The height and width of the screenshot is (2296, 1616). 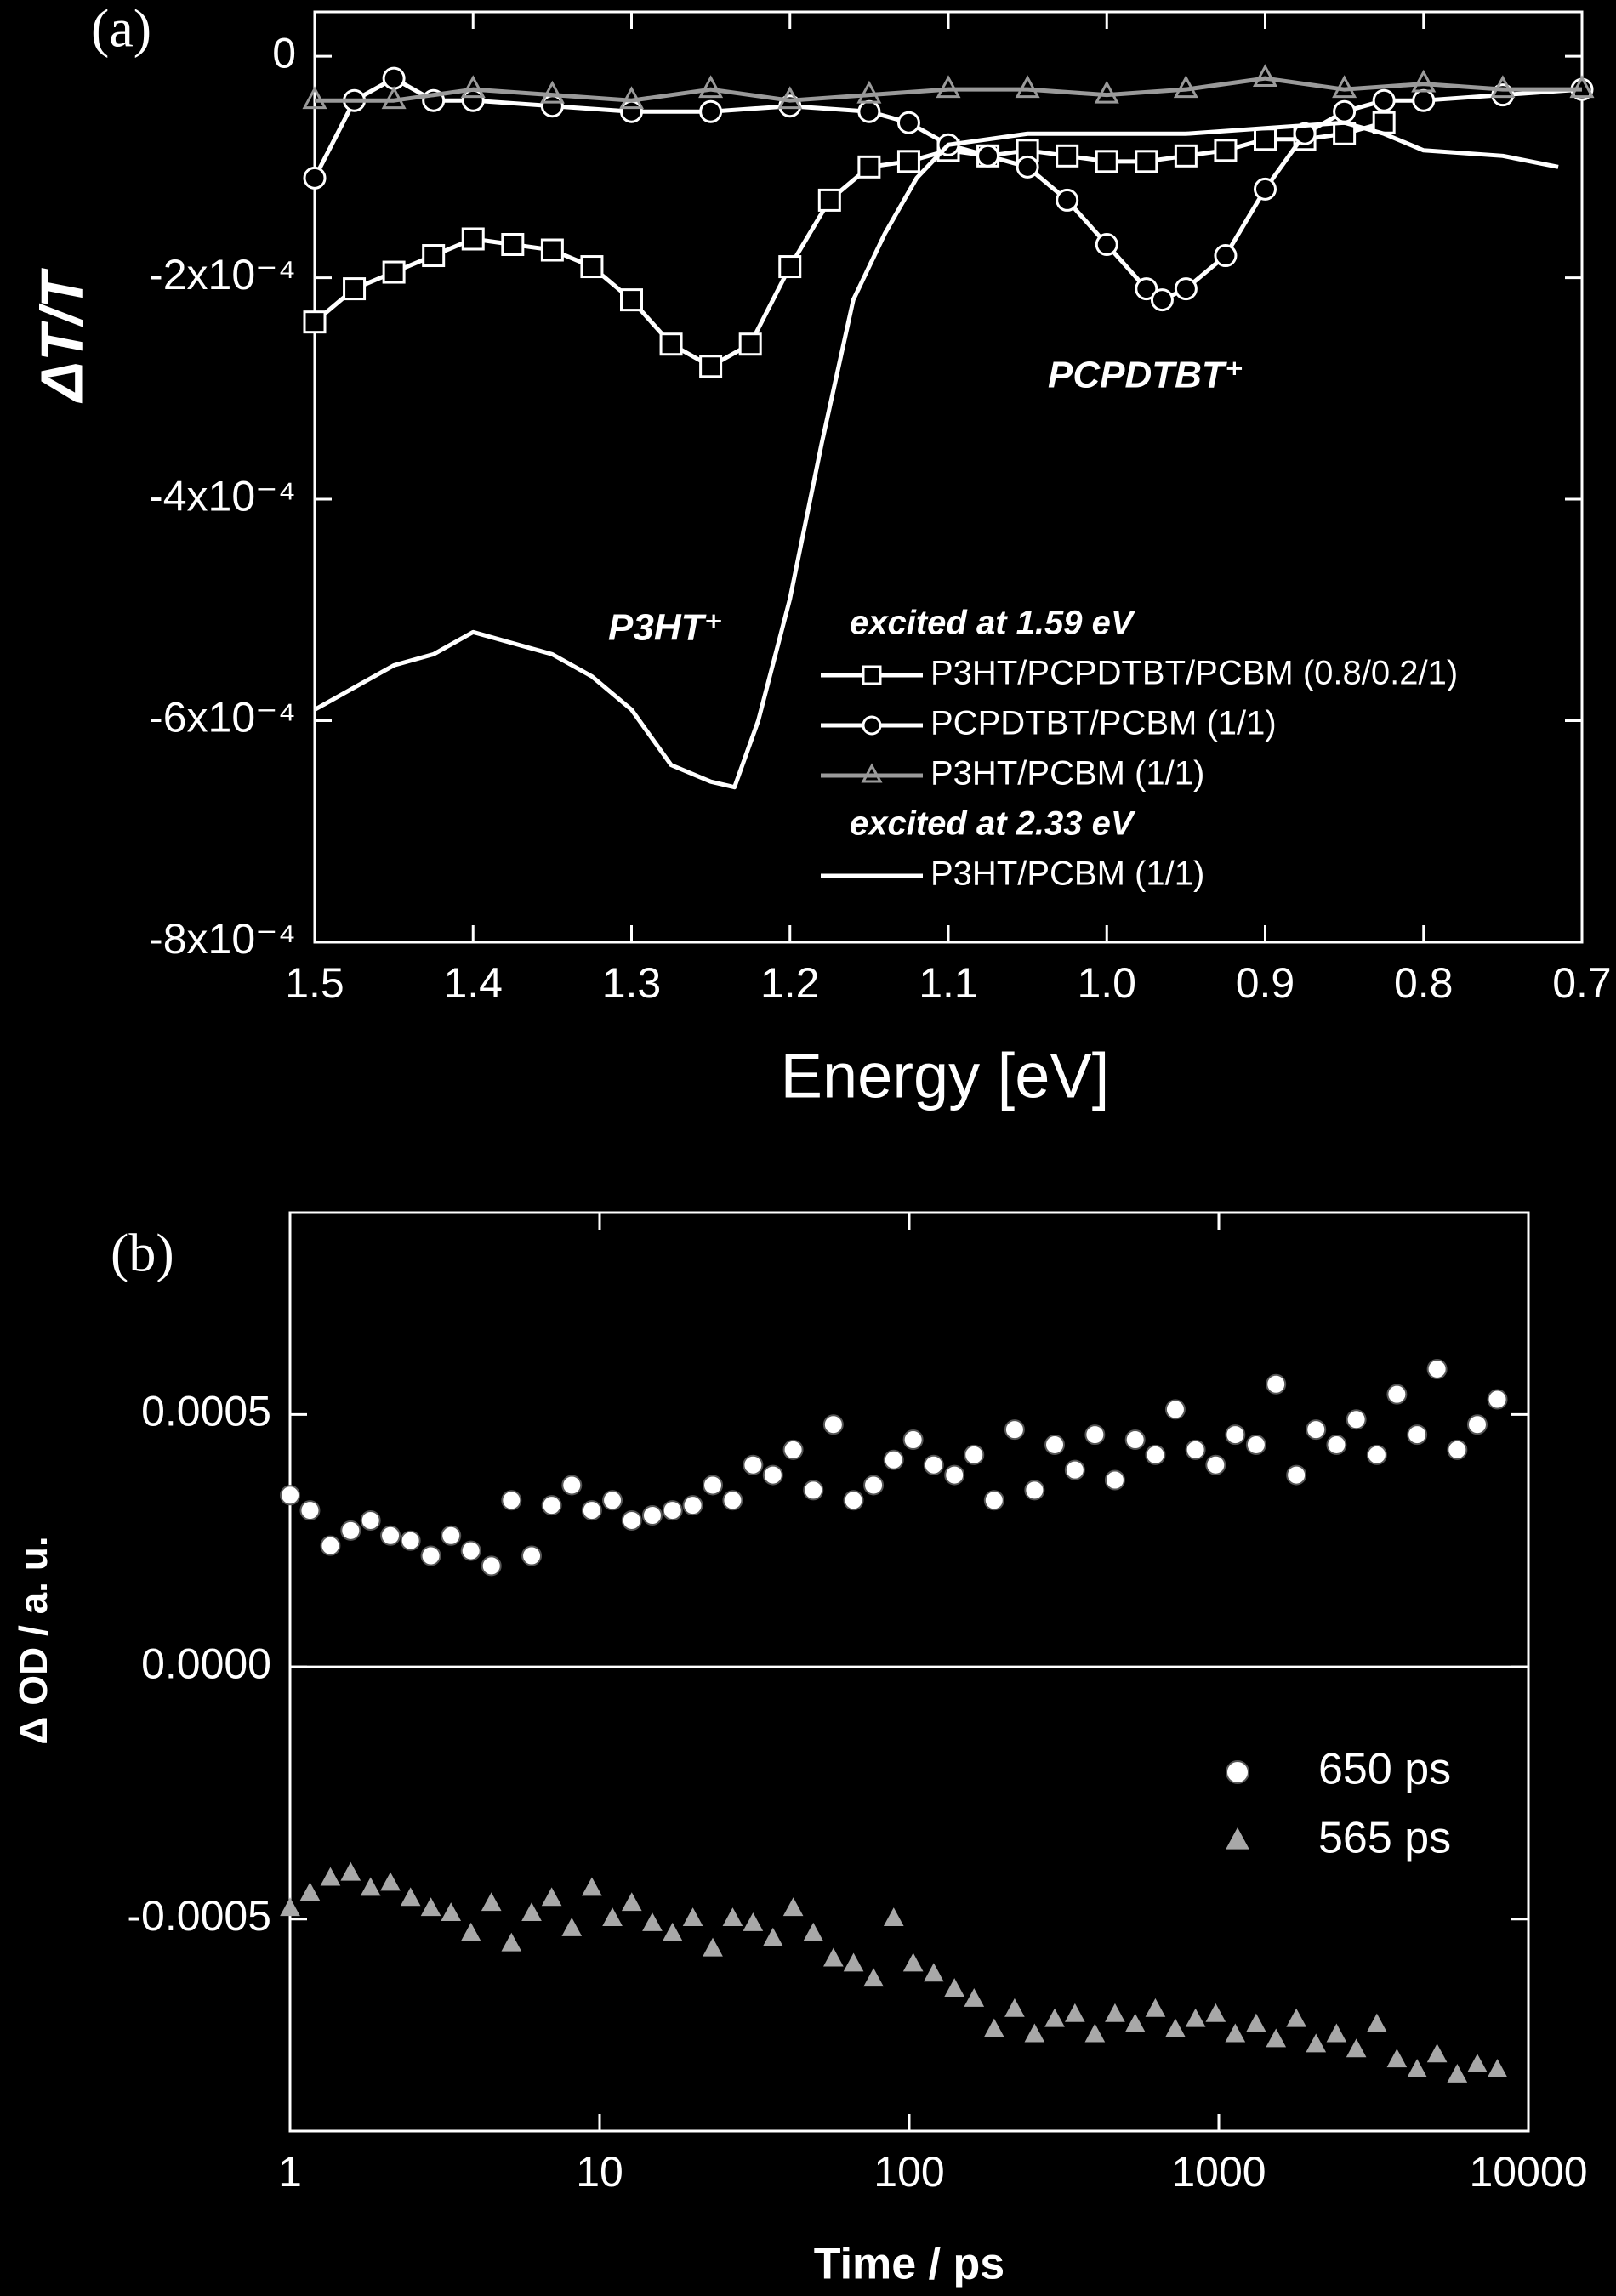 I want to click on legend-label: PCPDTBT/PCBM (1/1), so click(x=1103, y=723).